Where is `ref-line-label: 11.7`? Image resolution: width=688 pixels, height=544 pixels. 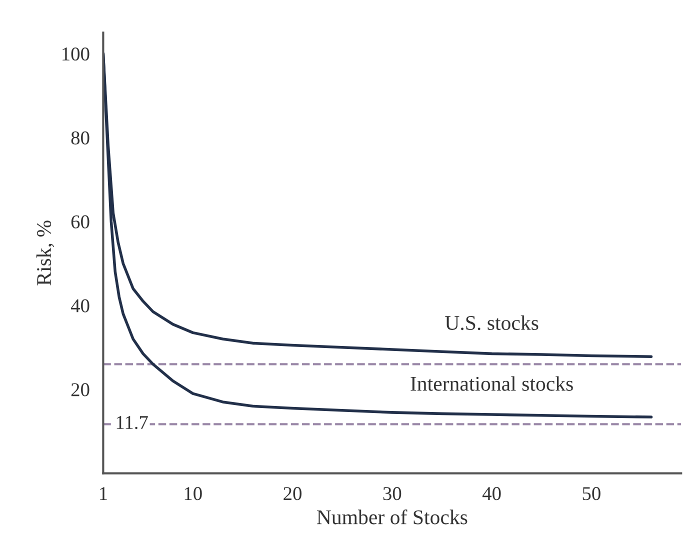
ref-line-label: 11.7 is located at coordinates (132, 423).